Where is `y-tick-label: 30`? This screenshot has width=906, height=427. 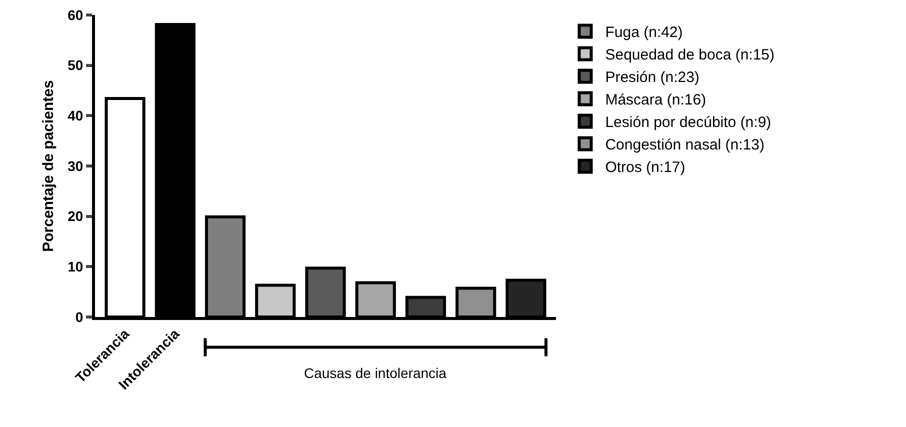 y-tick-label: 30 is located at coordinates (76, 166).